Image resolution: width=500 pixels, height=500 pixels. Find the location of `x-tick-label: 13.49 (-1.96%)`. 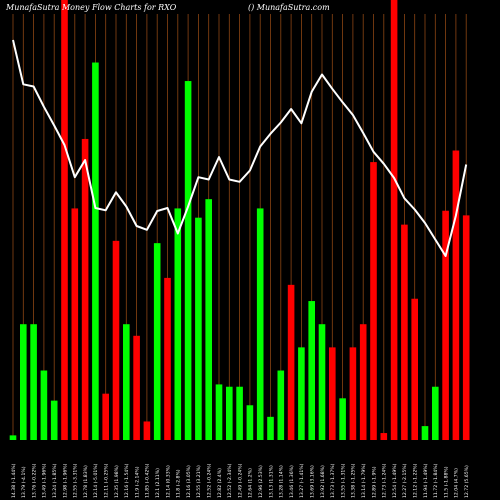

x-tick-label: 13.49 (-1.96%) is located at coordinates (45, 480).